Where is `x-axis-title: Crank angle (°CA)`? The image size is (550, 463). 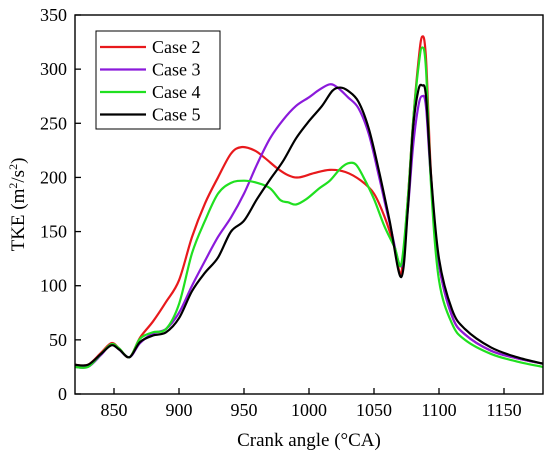 x-axis-title: Crank angle (°CA) is located at coordinates (309, 440).